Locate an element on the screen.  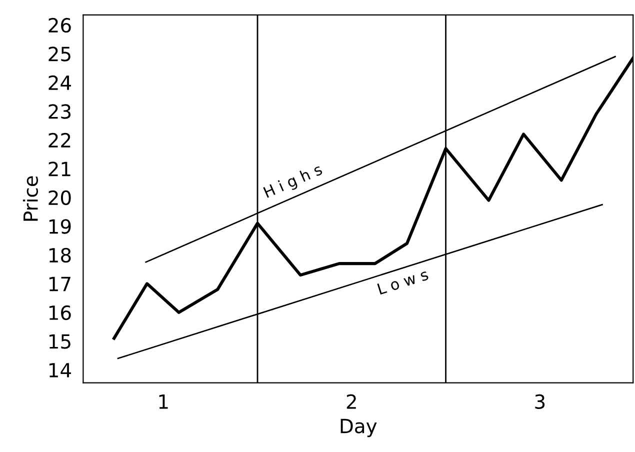
y-tick-label: 15 is located at coordinates (59, 341).